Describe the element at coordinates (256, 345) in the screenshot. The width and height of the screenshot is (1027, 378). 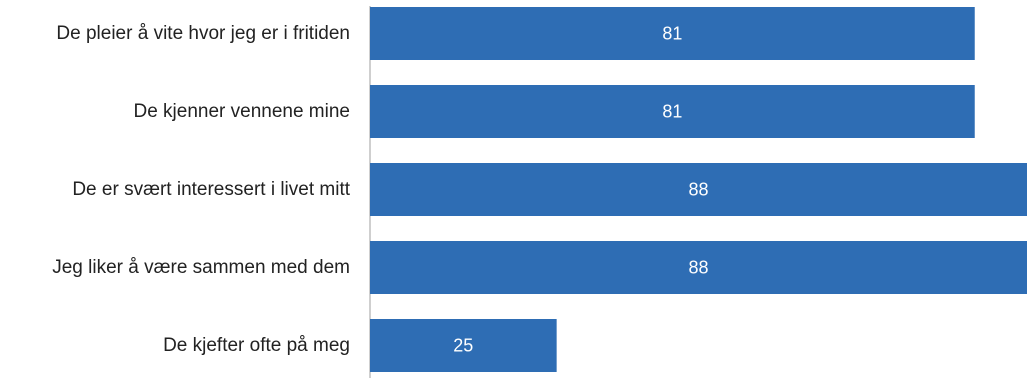
I see `category-label-4: De kjefter ofte på meg` at that location.